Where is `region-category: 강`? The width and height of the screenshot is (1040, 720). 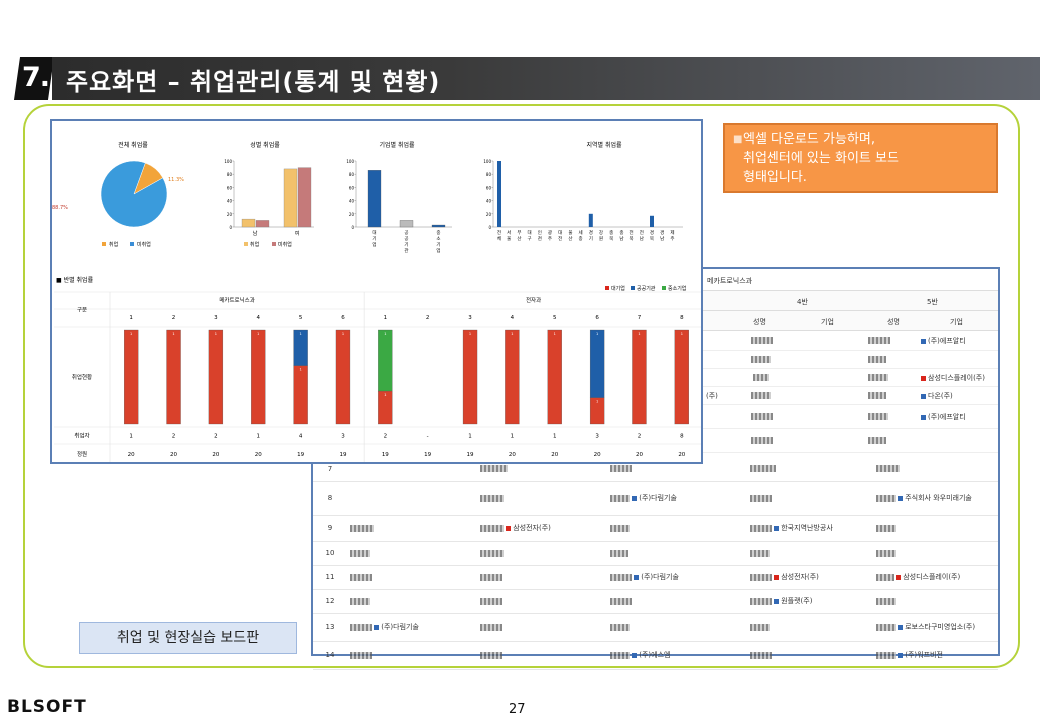
region-category: 강 is located at coordinates (601, 232).